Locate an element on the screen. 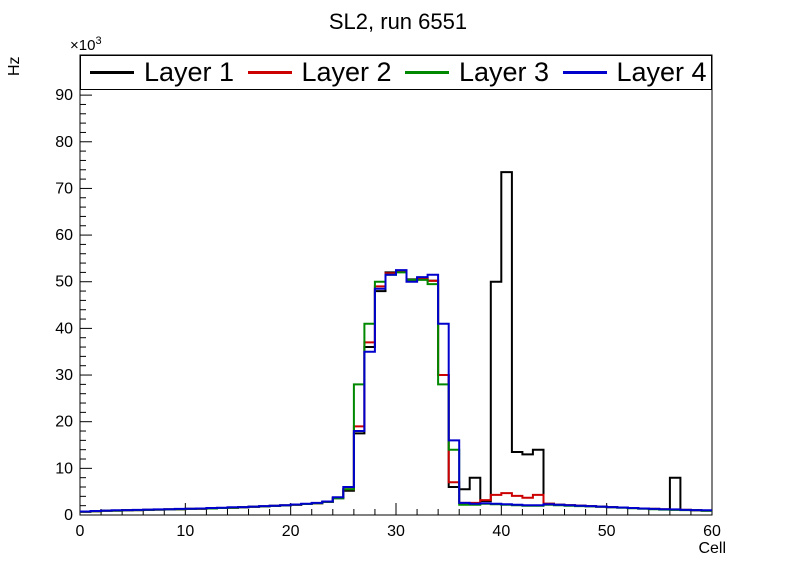 This screenshot has width=796, height=572. svg-text: 90 is located at coordinates (64, 95).